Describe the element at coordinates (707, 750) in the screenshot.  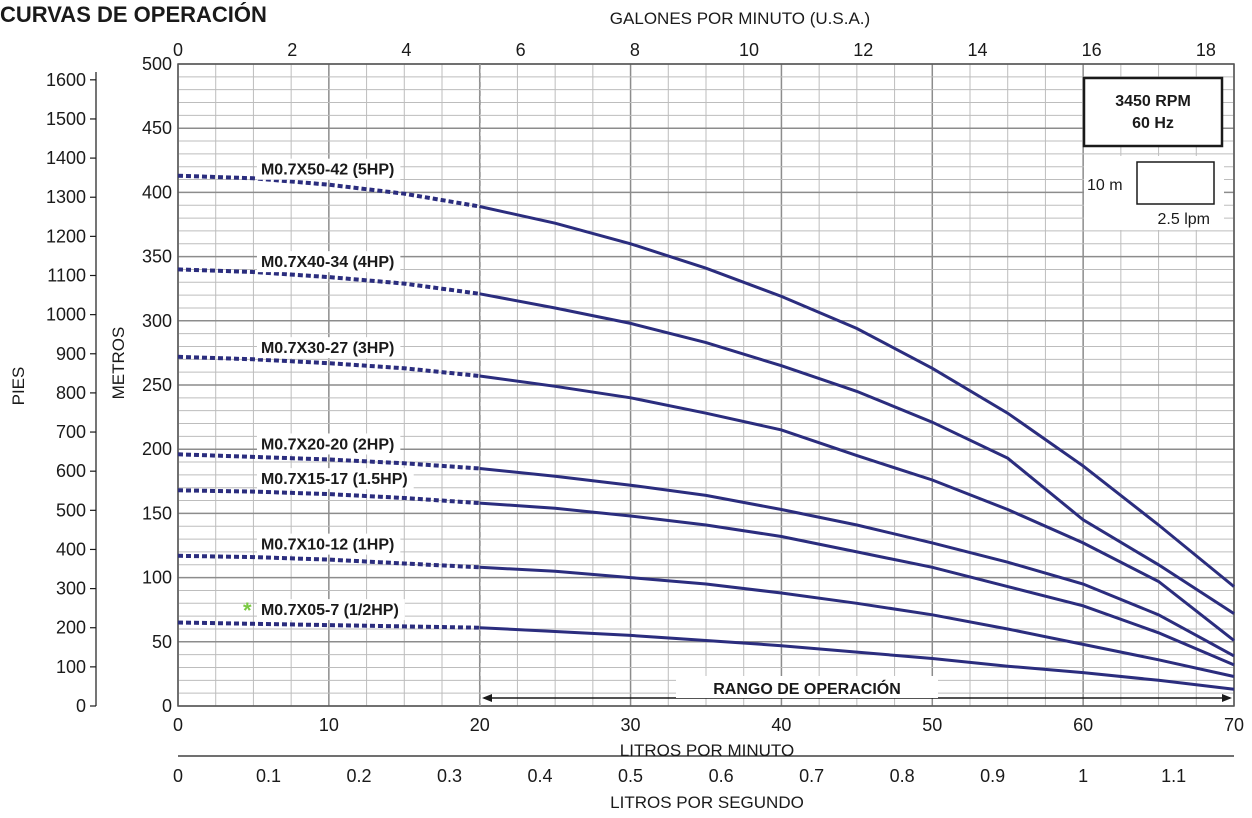
I see `x-axis-label: LITROS POR MINUTO` at that location.